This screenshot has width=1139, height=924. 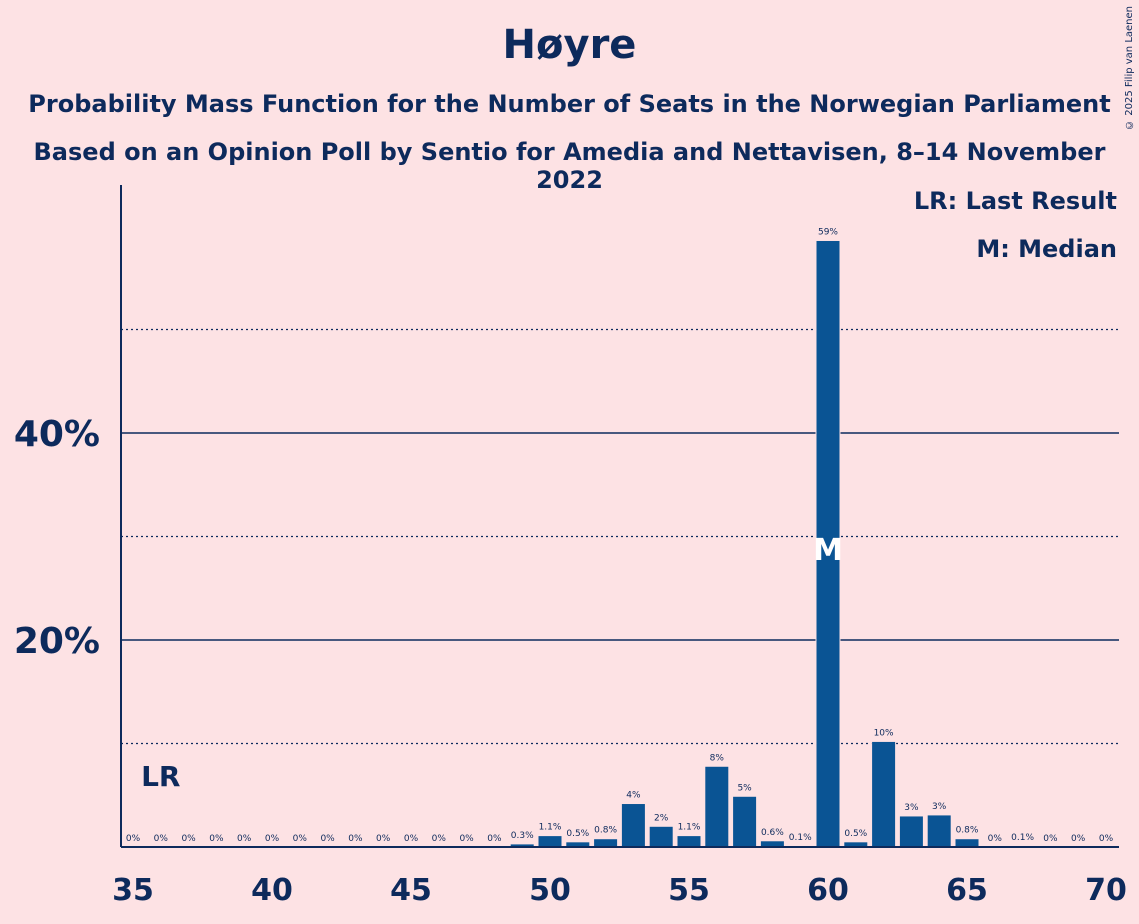 I want to click on median-marker: M, so click(x=828, y=550).